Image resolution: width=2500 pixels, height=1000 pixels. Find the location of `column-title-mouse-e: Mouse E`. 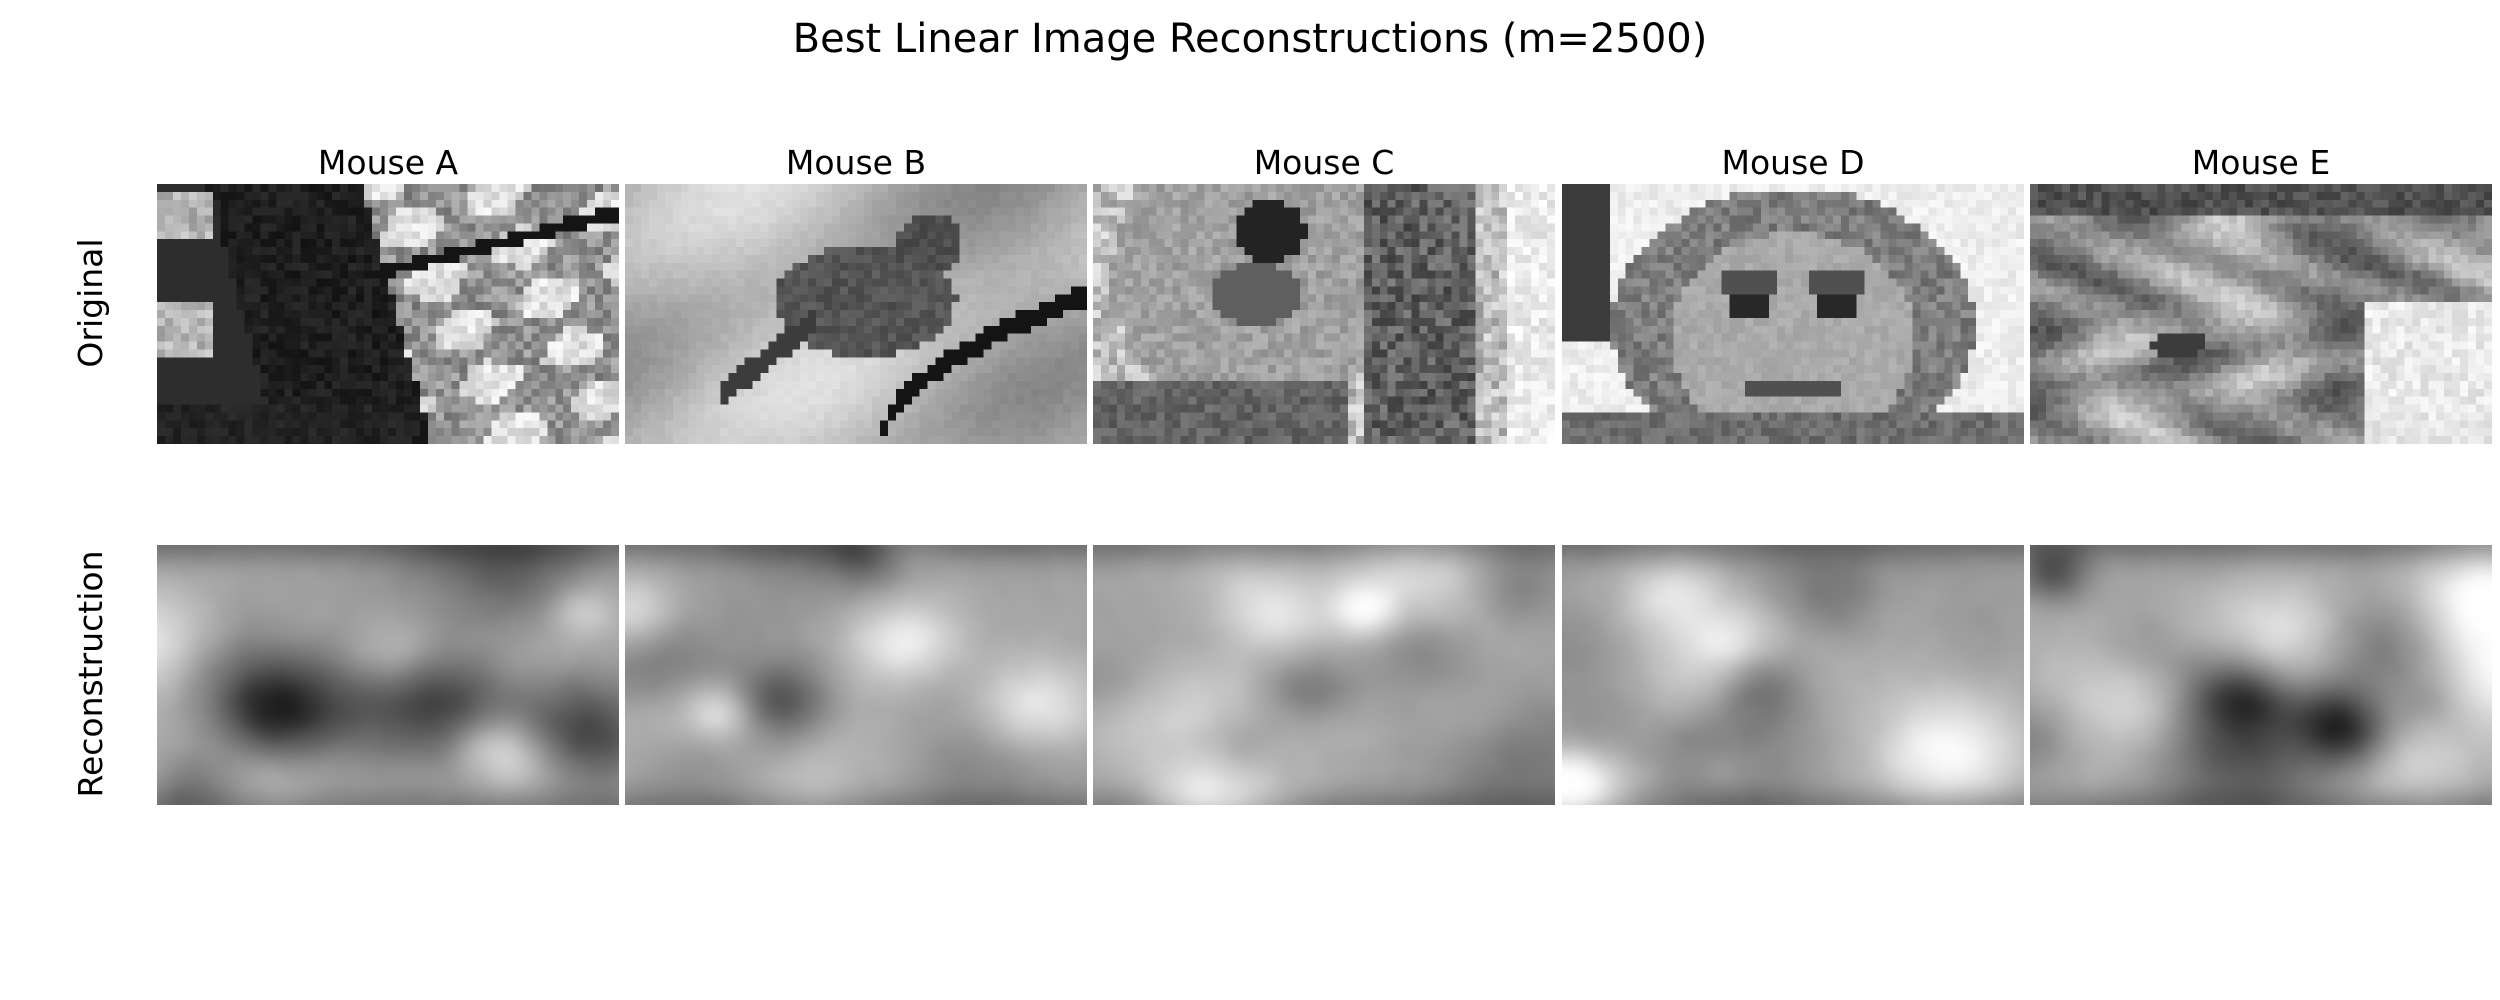

column-title-mouse-e: Mouse E is located at coordinates (2261, 162).